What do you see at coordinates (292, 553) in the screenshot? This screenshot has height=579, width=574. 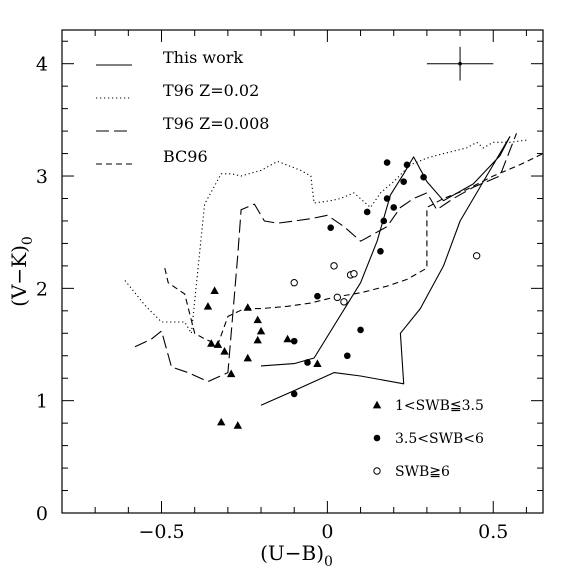 I see `x-axis-title-main: (U−B)` at bounding box center [292, 553].